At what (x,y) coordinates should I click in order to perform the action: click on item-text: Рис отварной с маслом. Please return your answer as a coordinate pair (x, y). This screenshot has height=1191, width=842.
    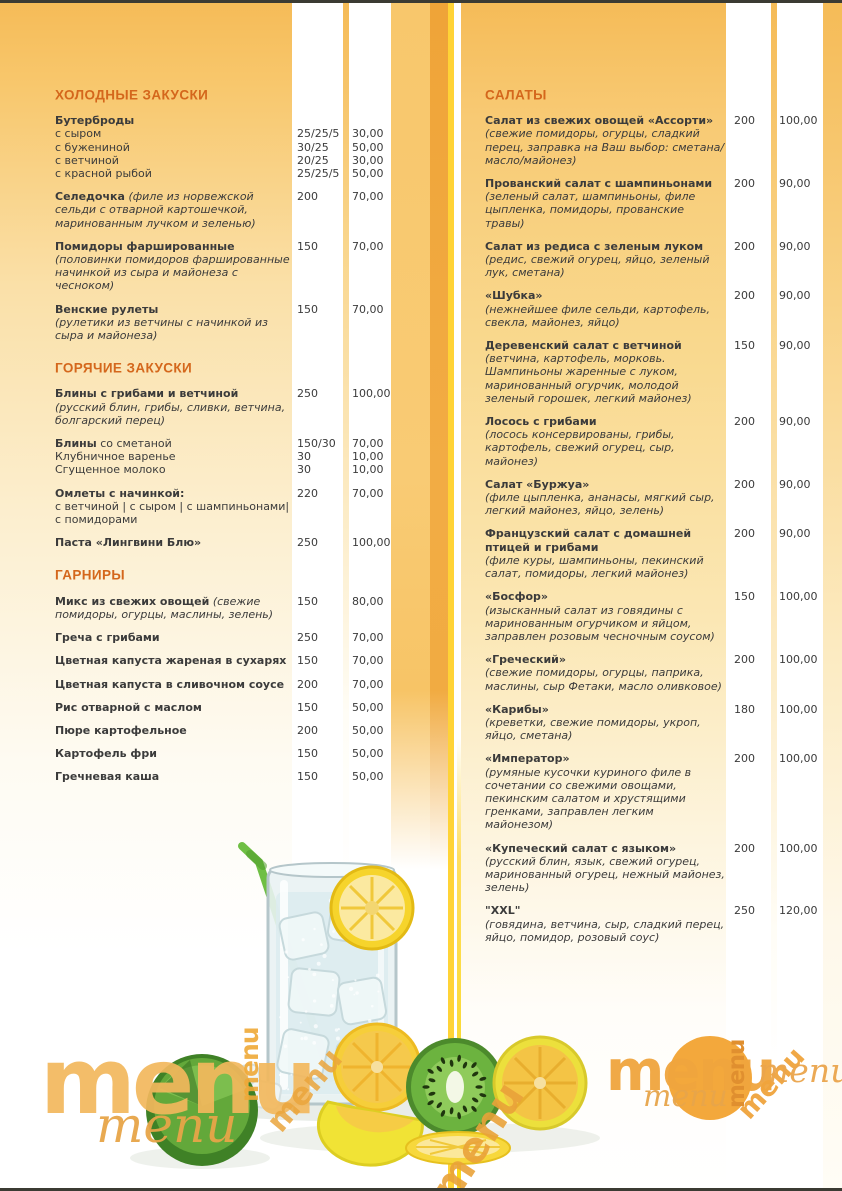
    Looking at the image, I should click on (173, 707).